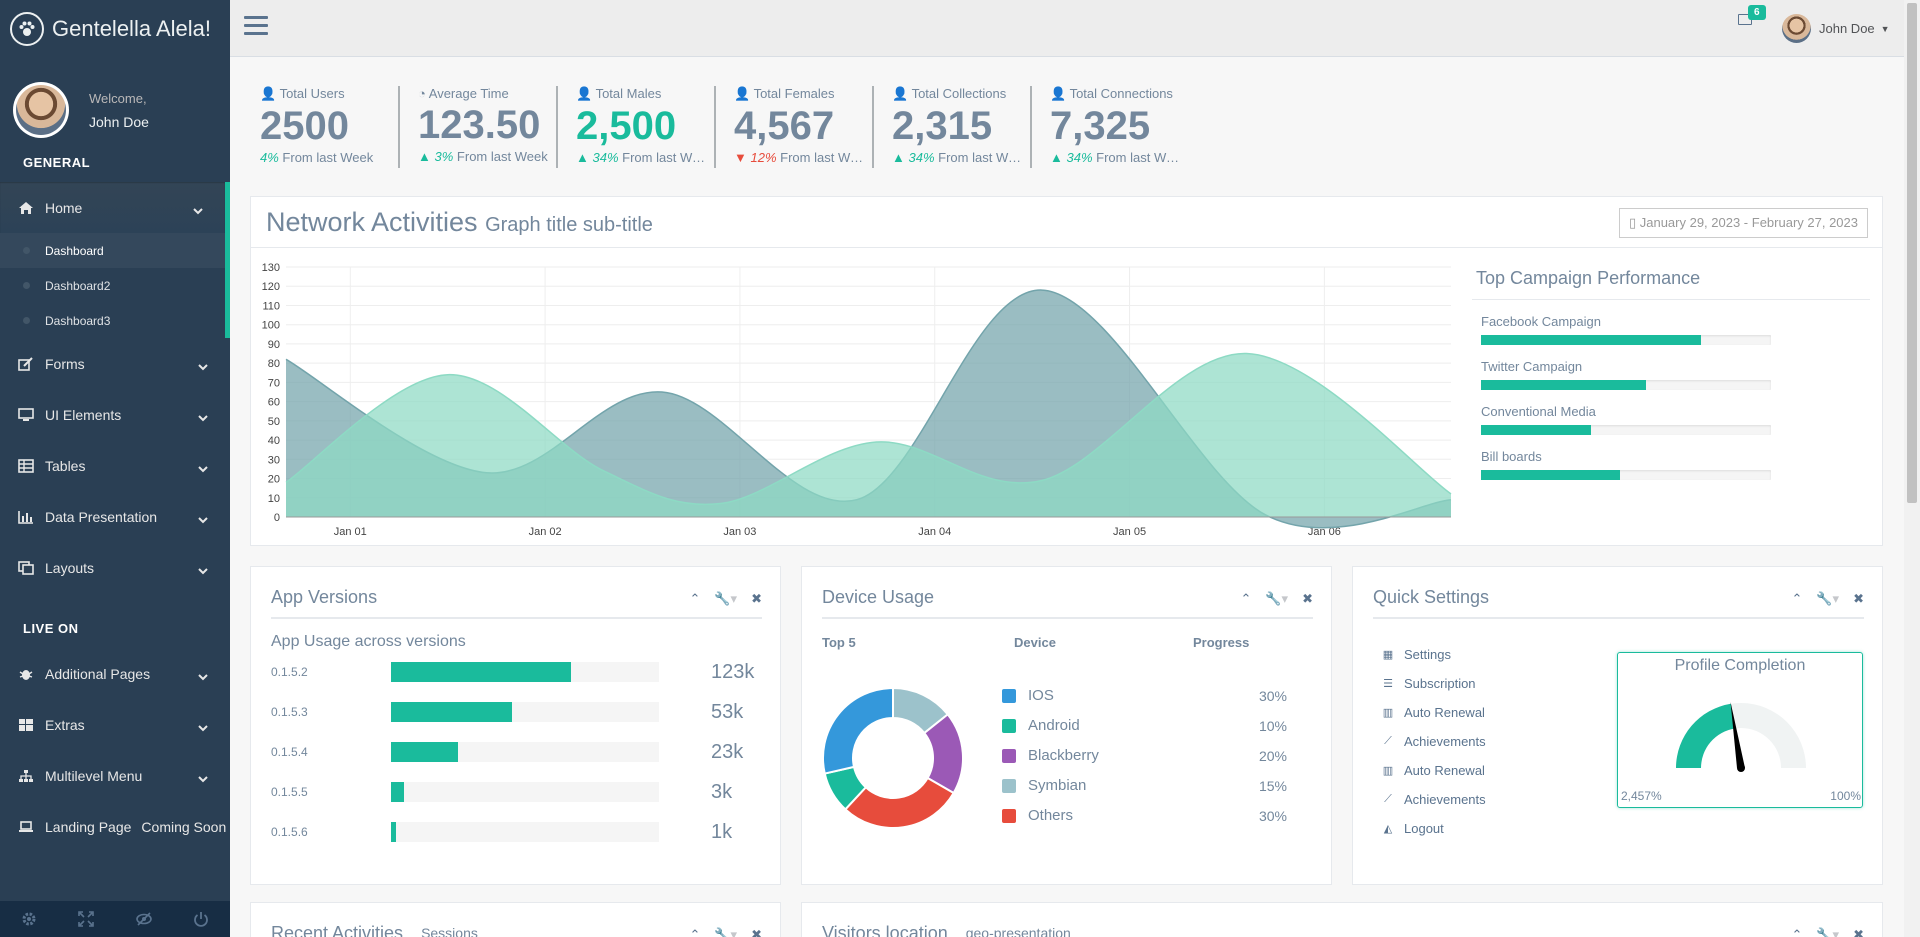 The width and height of the screenshot is (1920, 937). What do you see at coordinates (1444, 770) in the screenshot?
I see `qs-label: Auto Renewal` at bounding box center [1444, 770].